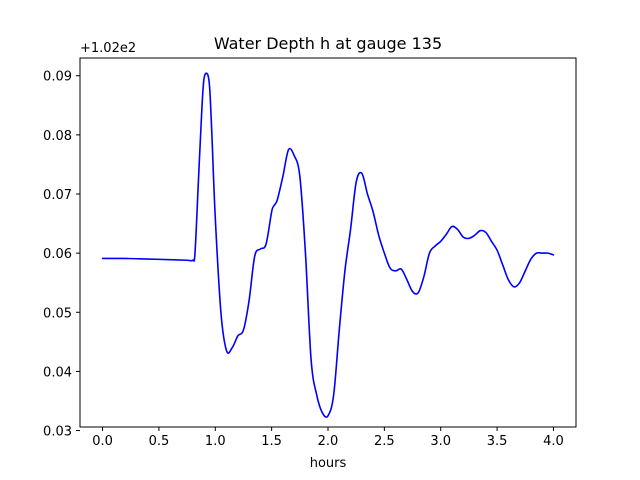  I want to click on y-tick-label: 0.04, so click(57, 372).